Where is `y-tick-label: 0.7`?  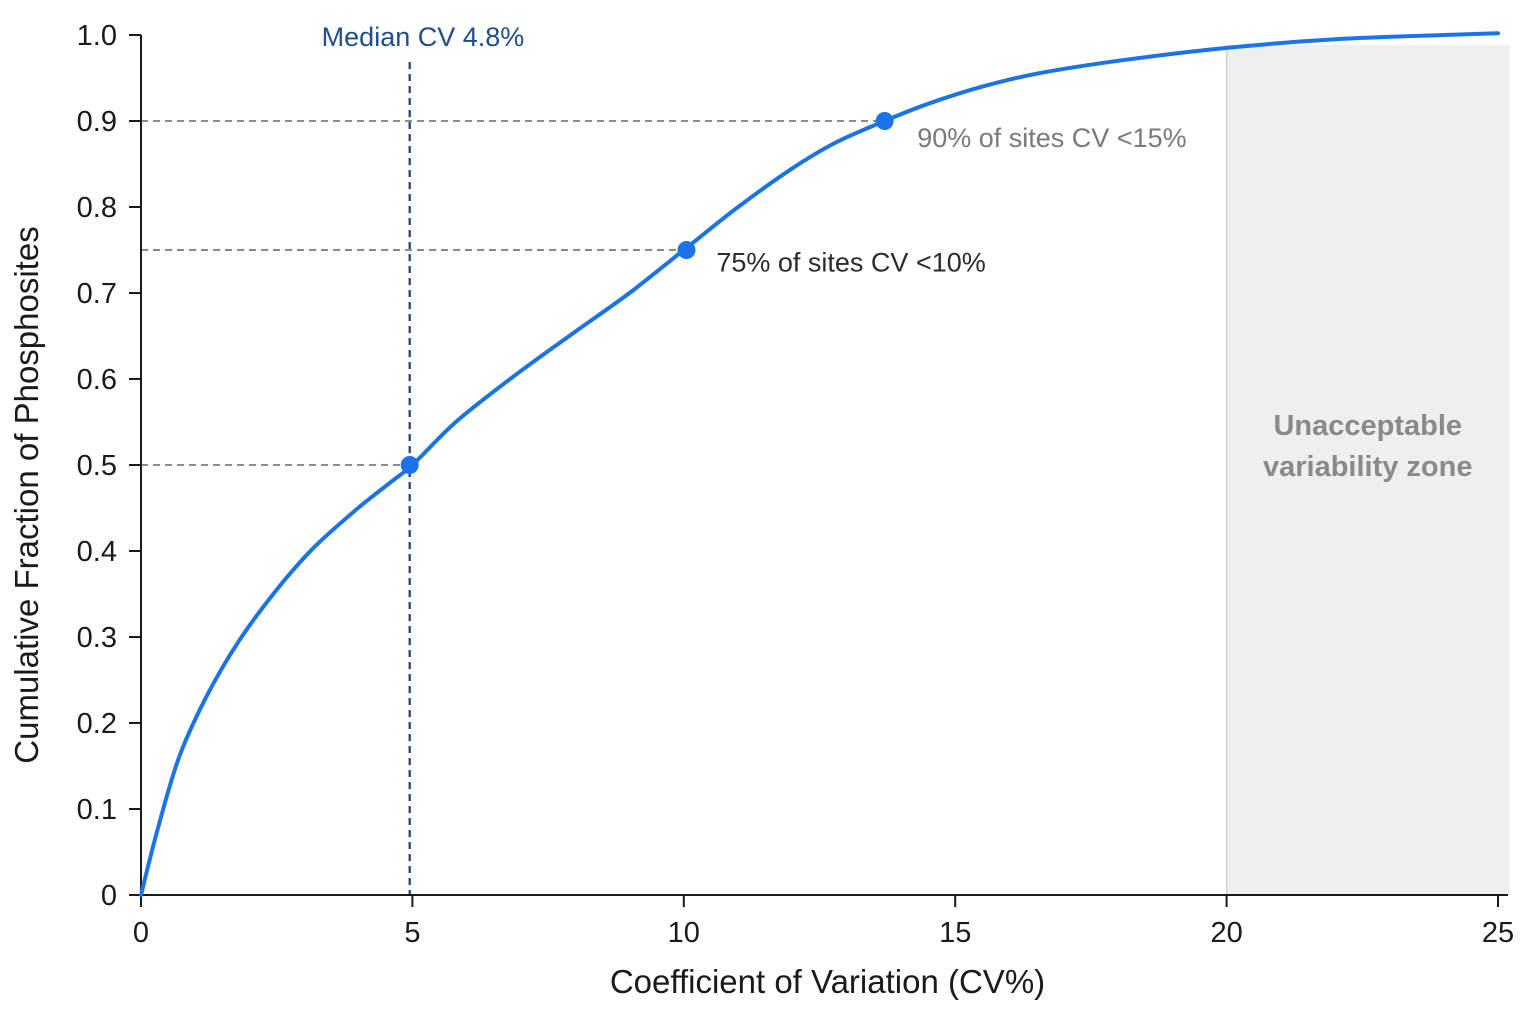
y-tick-label: 0.7 is located at coordinates (97, 294).